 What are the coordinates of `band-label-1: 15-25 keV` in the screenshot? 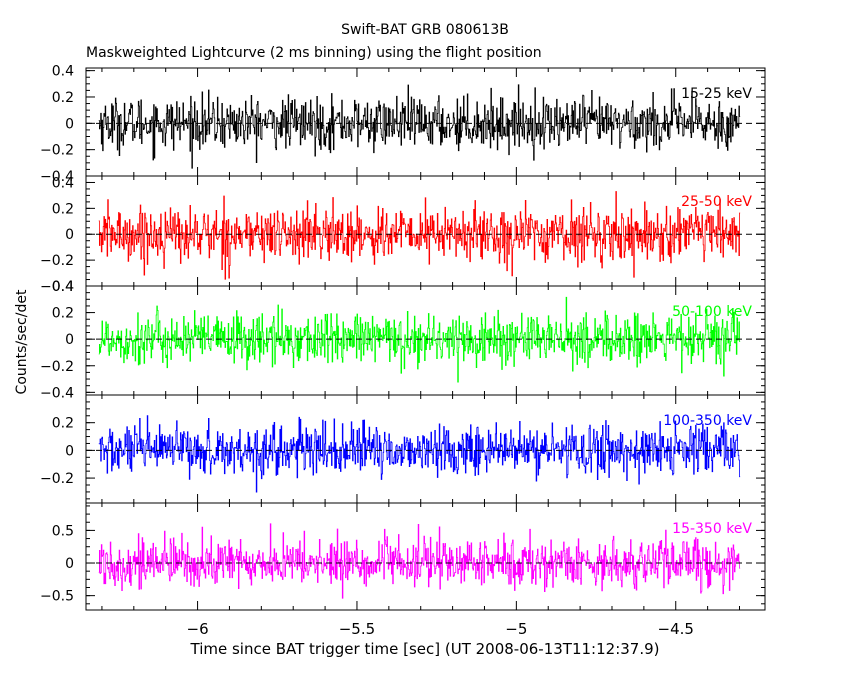 It's located at (716, 94).